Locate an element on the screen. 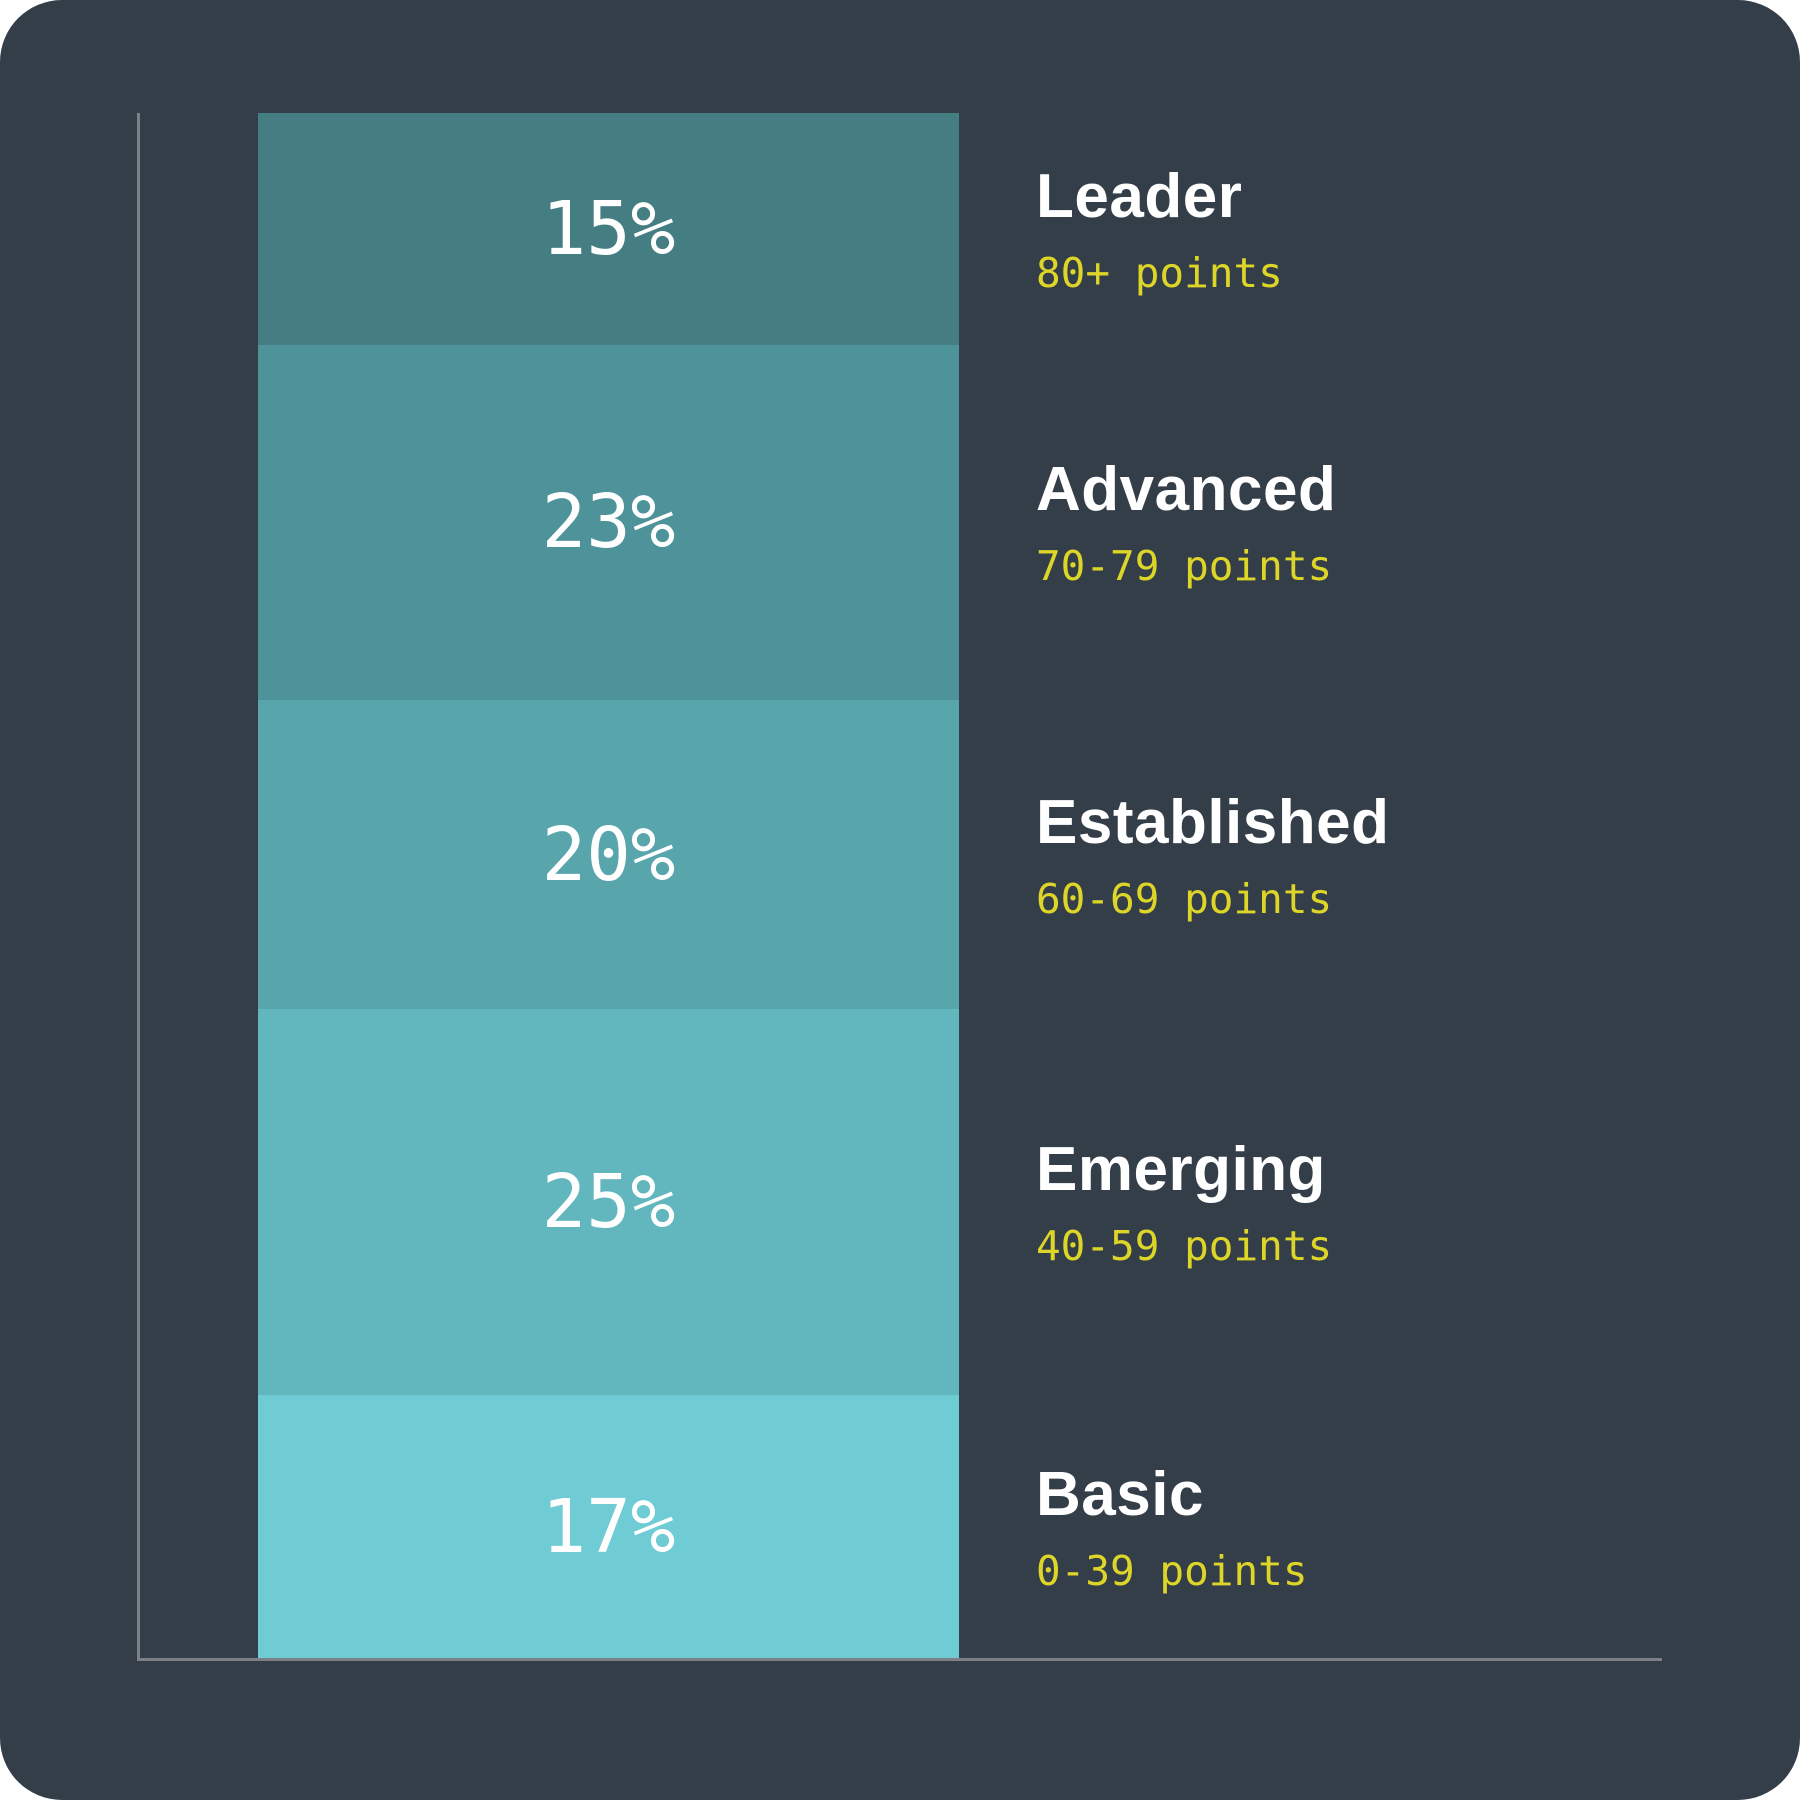 This screenshot has width=1800, height=1800. tier-range: 70-79 points is located at coordinates (1184, 566).